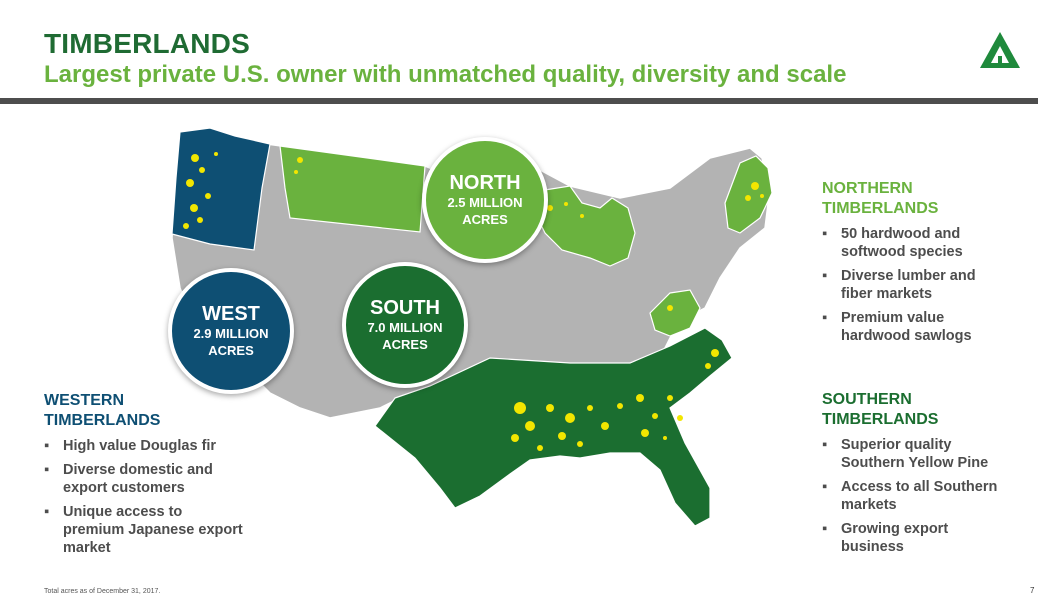 This screenshot has width=1038, height=603. What do you see at coordinates (87, 548) in the screenshot?
I see `bullet-text: market` at bounding box center [87, 548].